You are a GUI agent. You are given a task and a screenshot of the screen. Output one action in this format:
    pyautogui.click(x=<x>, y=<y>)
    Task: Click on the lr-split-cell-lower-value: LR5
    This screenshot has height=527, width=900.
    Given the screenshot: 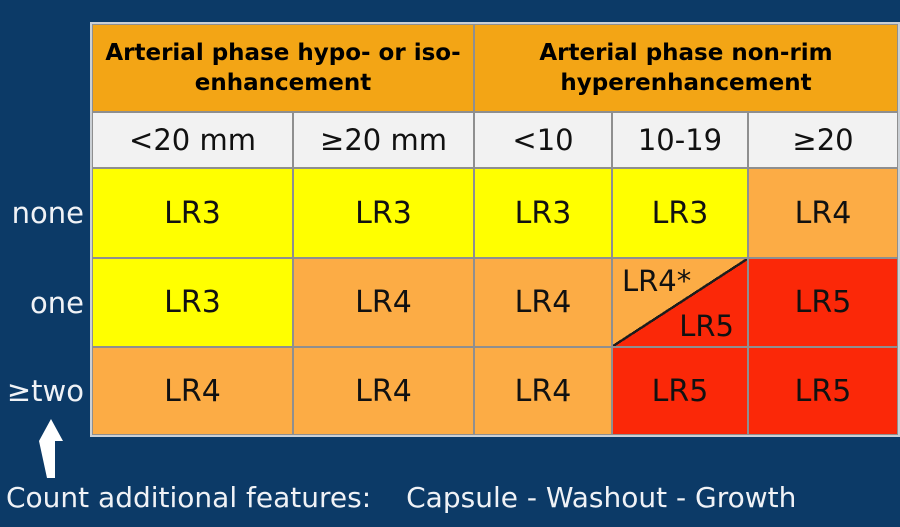 What is the action you would take?
    pyautogui.click(x=706, y=326)
    